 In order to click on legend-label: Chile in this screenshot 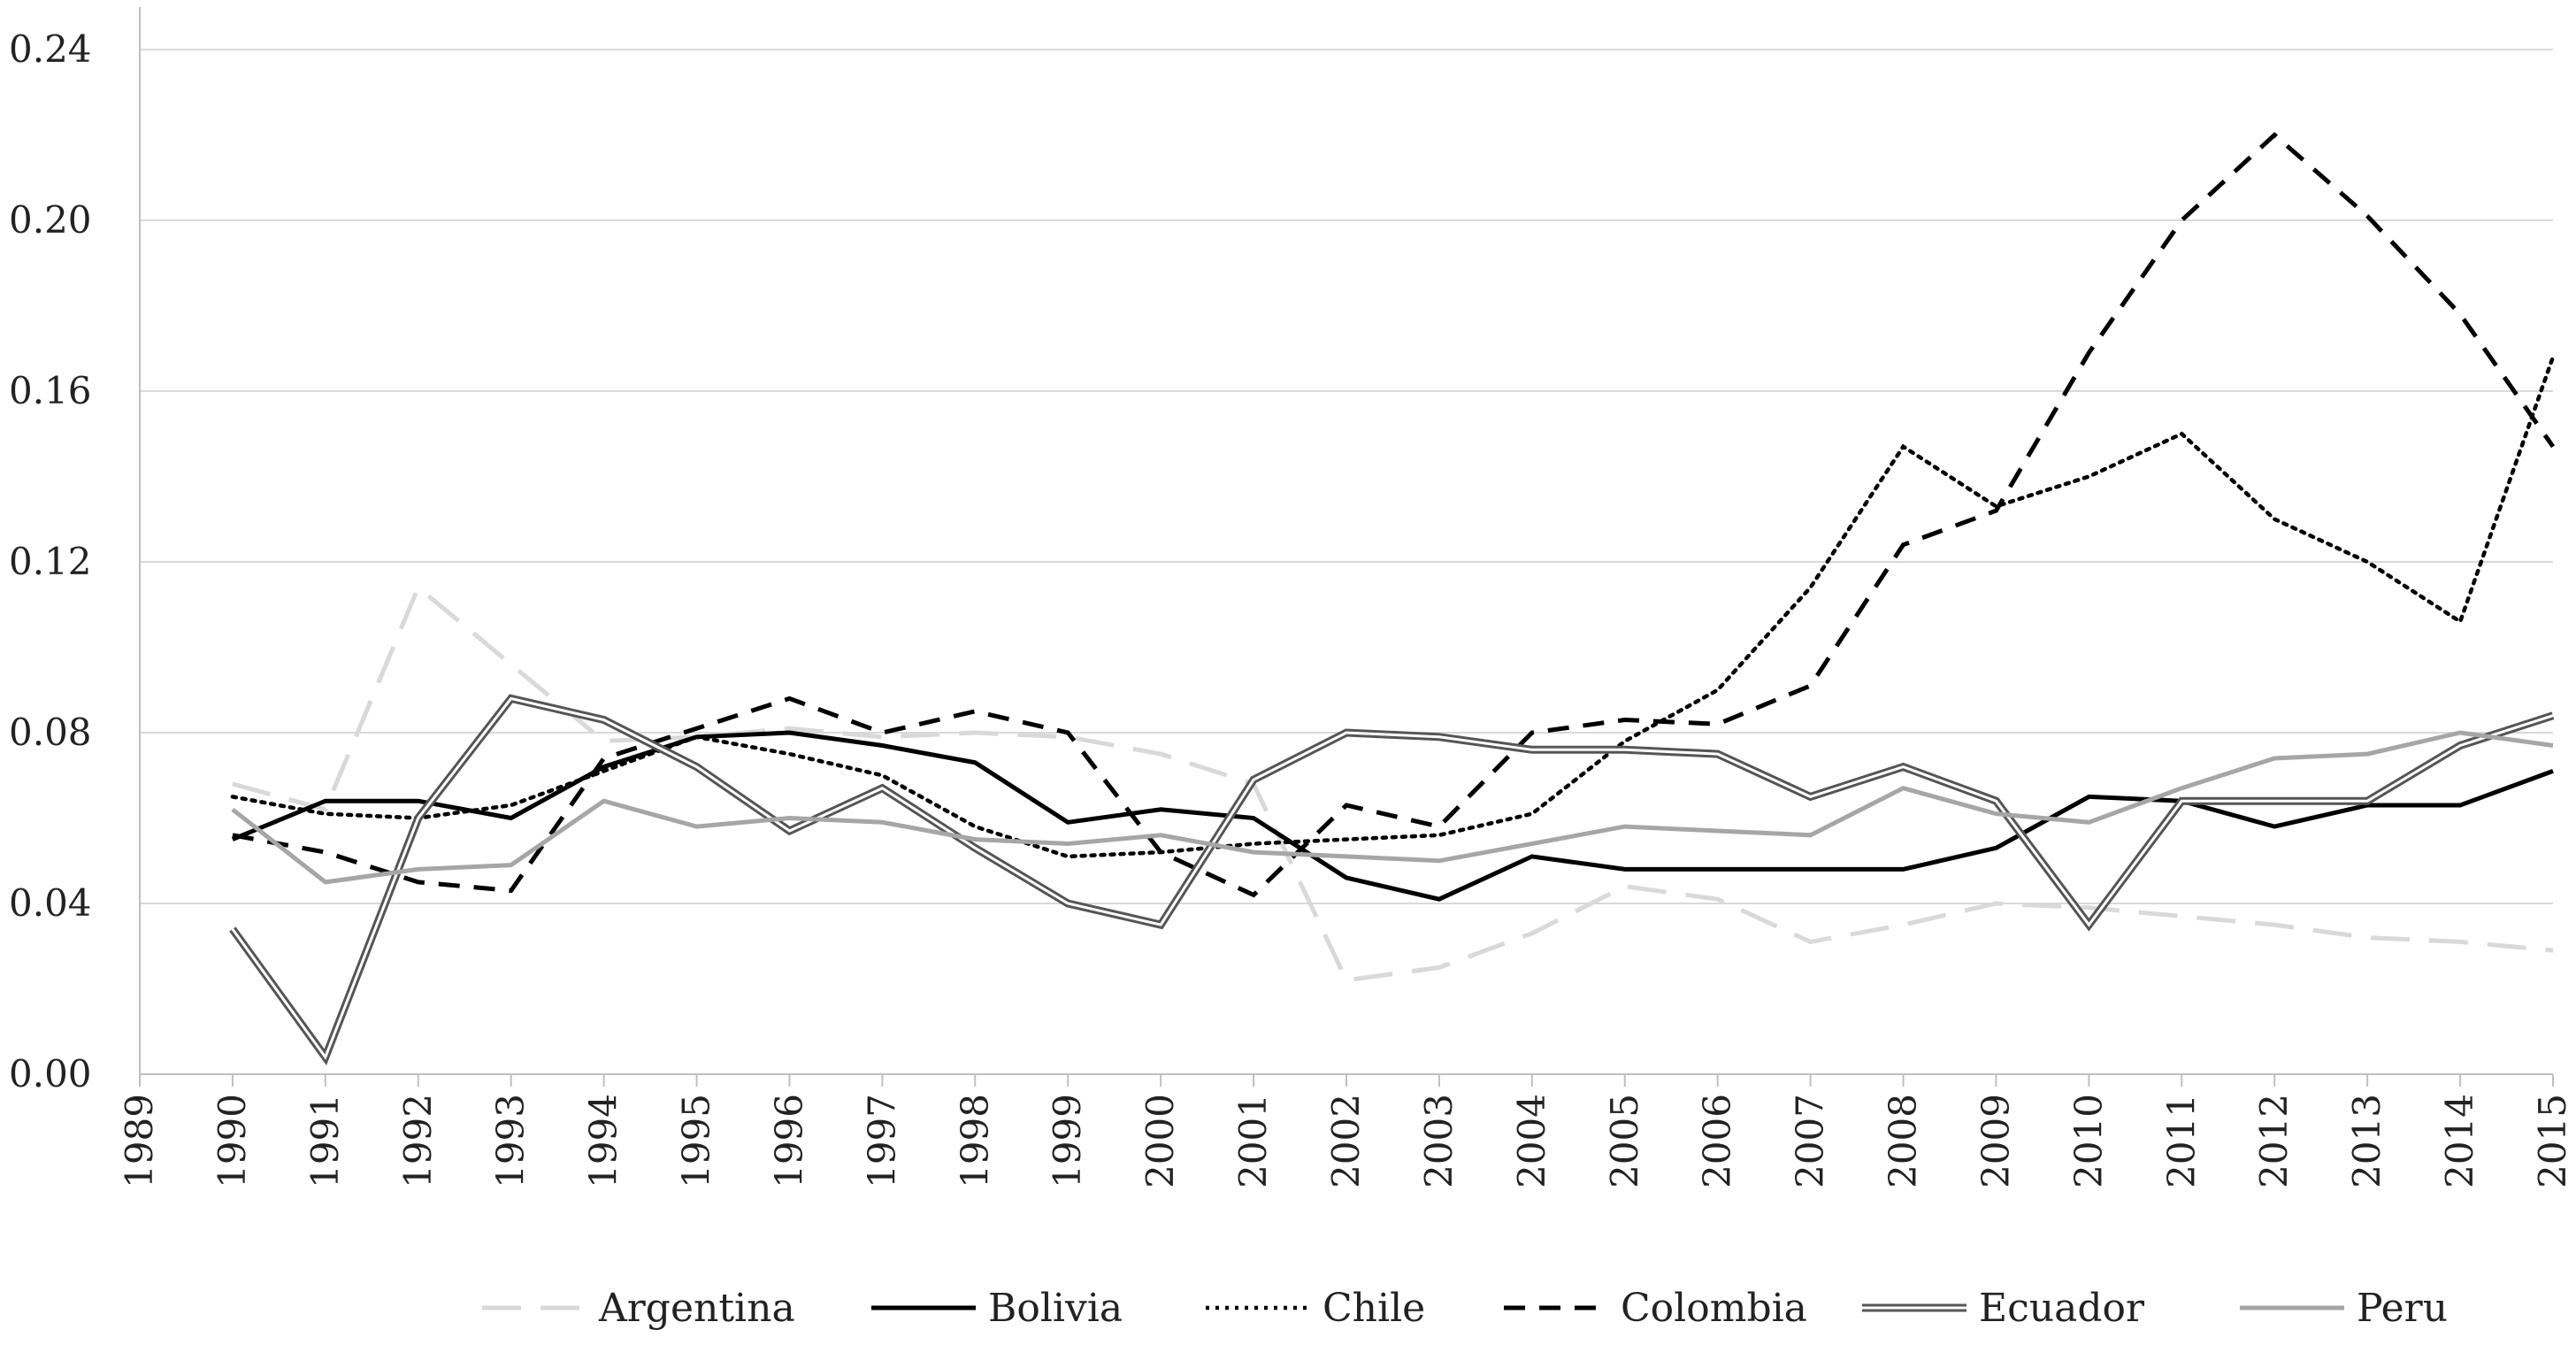, I will do `click(1373, 1308)`.